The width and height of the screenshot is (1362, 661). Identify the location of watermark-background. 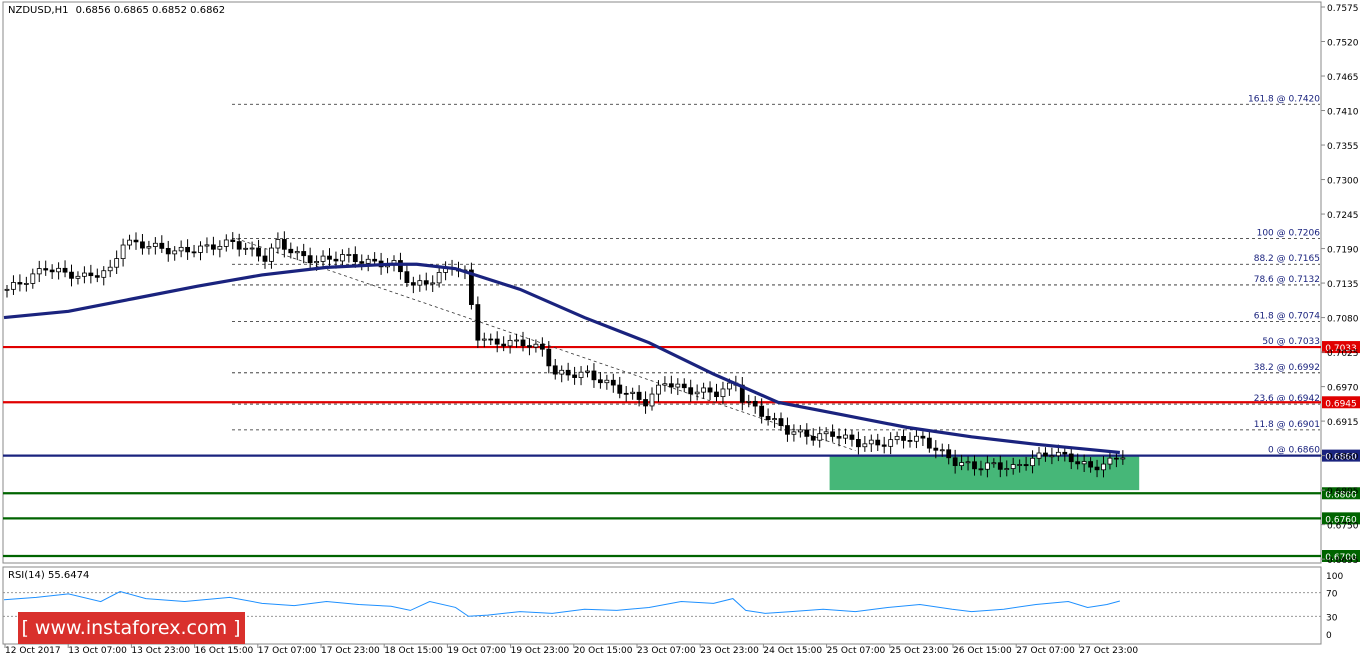
(131, 628).